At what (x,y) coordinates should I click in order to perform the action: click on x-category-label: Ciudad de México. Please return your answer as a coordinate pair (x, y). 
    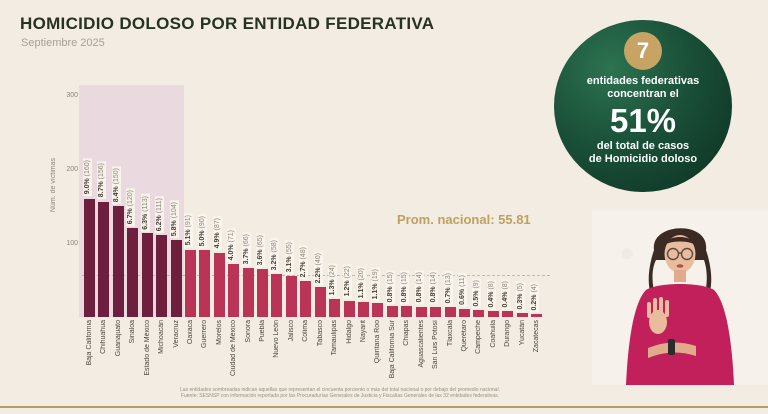
    Looking at the image, I should click on (234, 348).